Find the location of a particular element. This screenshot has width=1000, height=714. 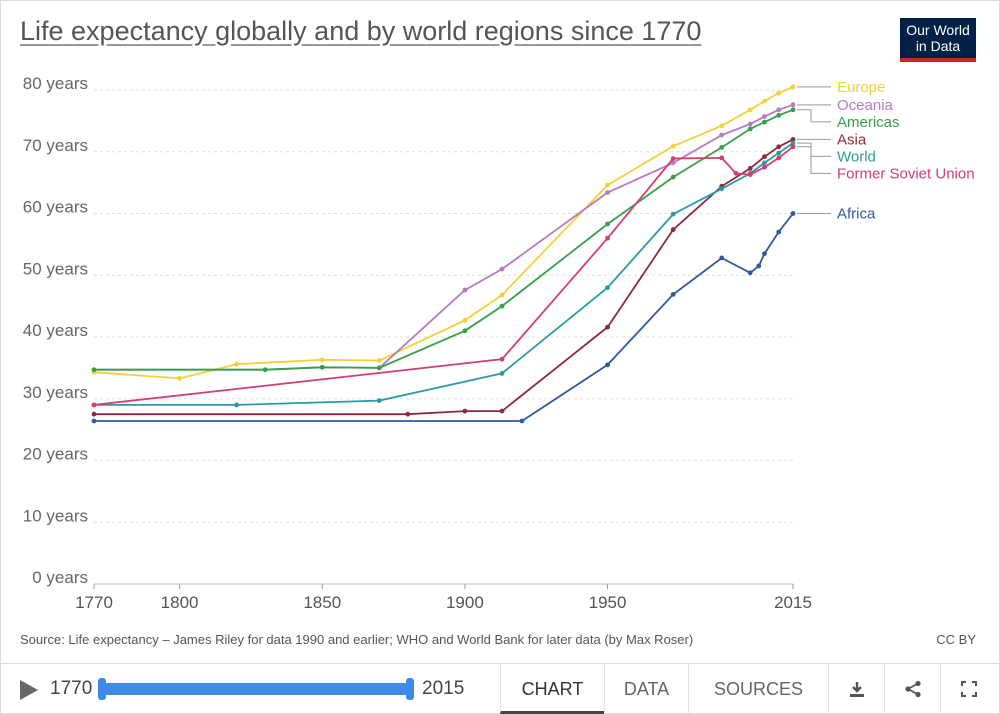

y-tick-label: 40 years is located at coordinates (55, 330).